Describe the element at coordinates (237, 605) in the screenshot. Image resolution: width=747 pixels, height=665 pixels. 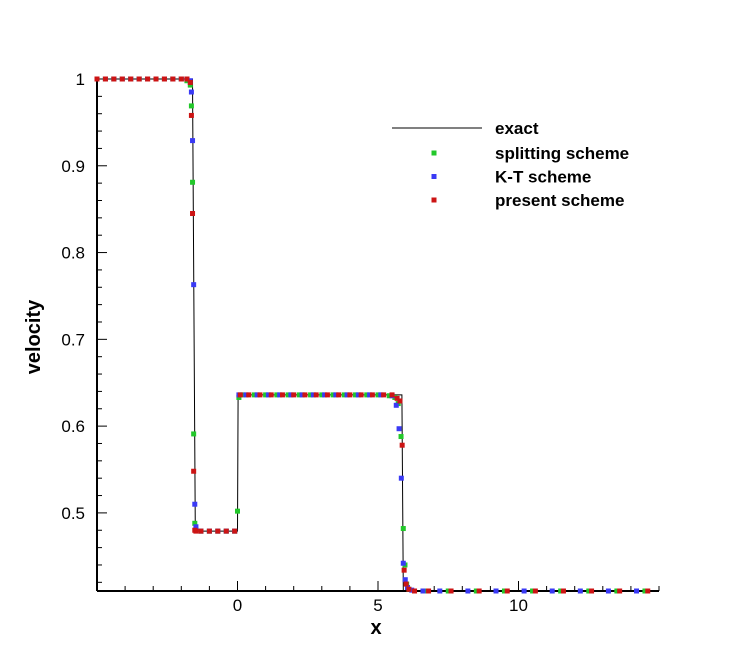
I see `x-tick-label: 0` at that location.